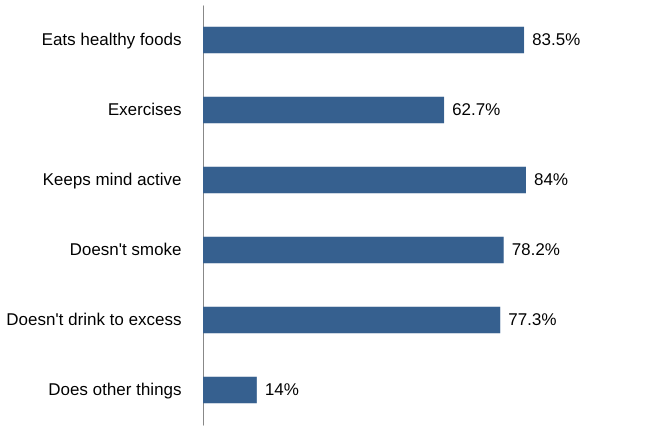 The width and height of the screenshot is (659, 435). I want to click on y-tick-label: Keeps mind active, so click(112, 179).